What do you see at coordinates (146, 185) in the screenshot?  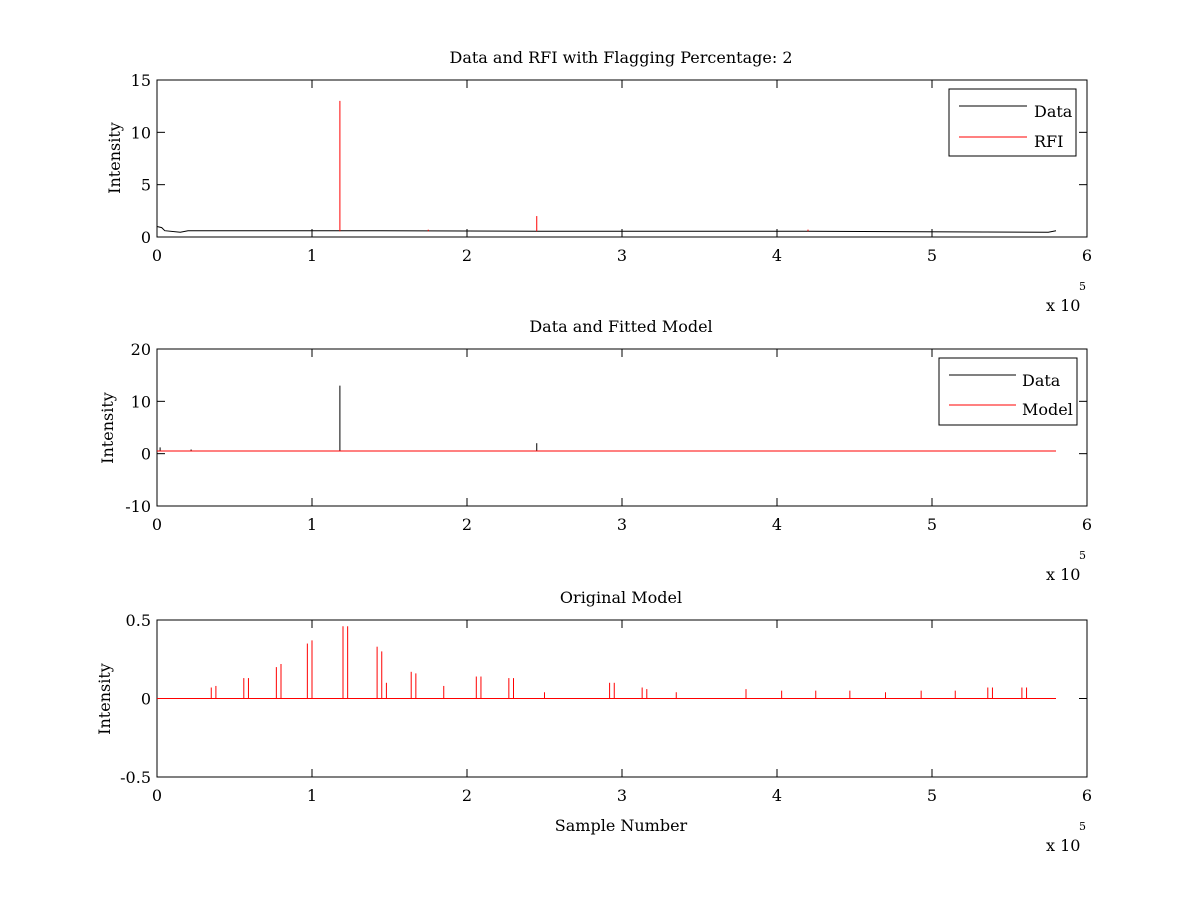 I see `y-tick-label: 5` at bounding box center [146, 185].